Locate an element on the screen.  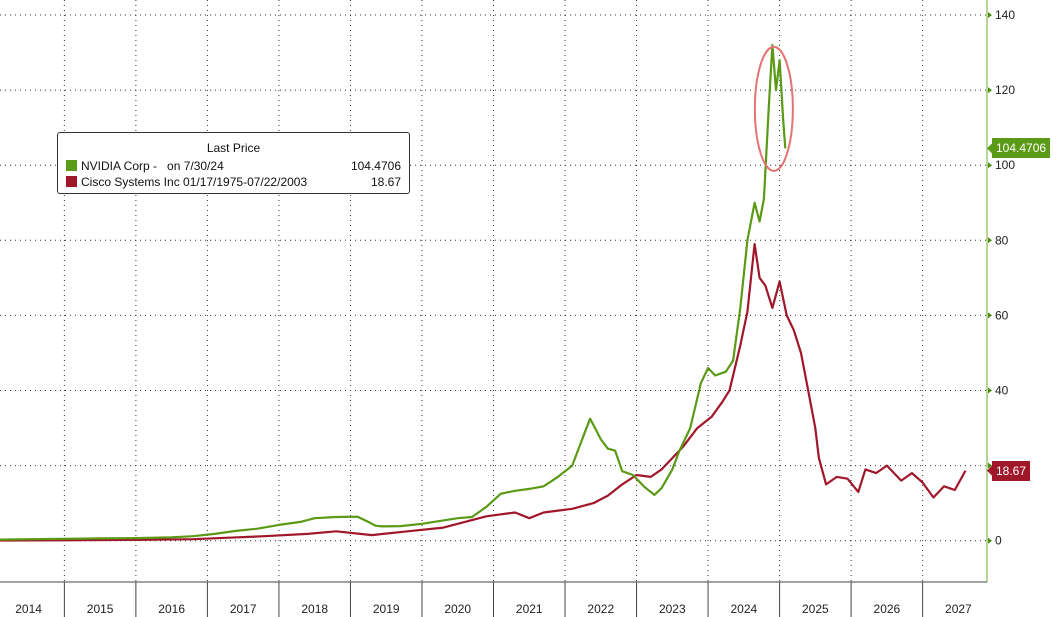
legend-title: Last Price is located at coordinates (233, 148).